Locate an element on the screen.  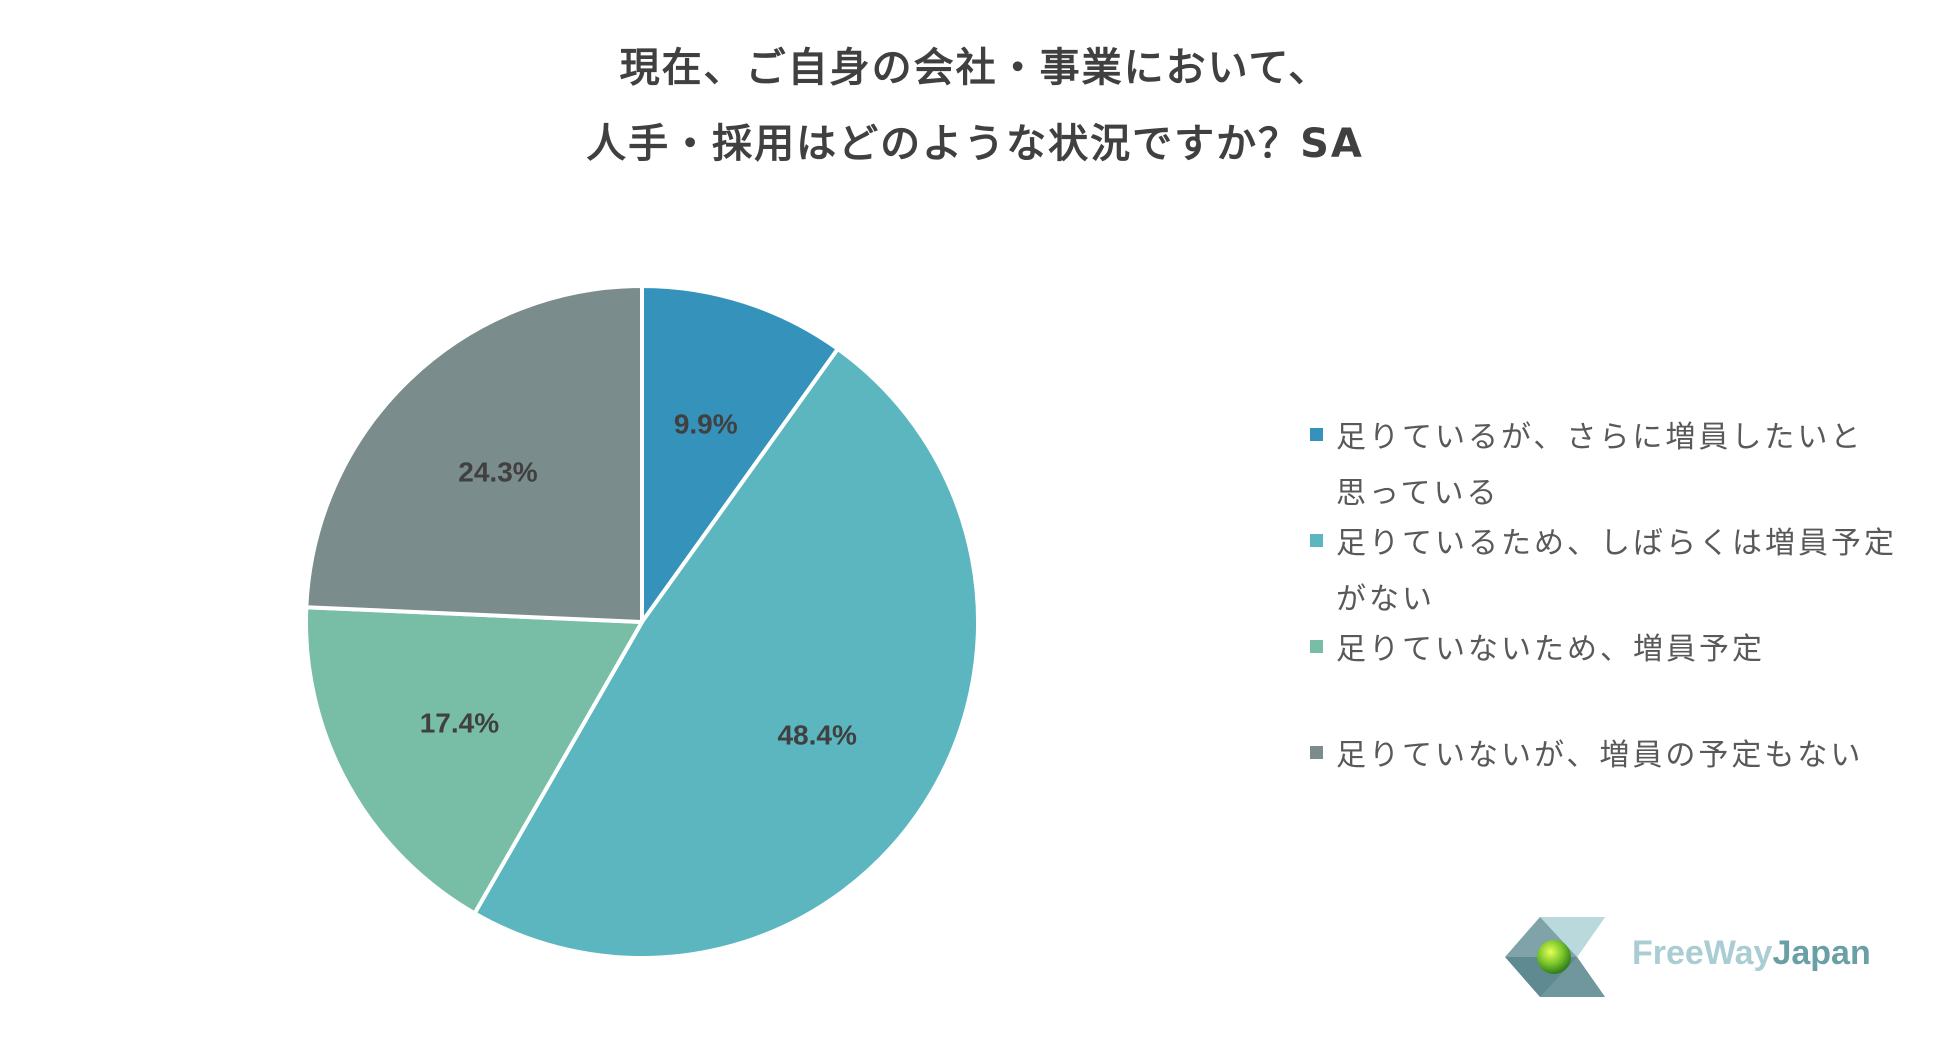
logo-text-freeway: FreeWay is located at coordinates (1702, 953).